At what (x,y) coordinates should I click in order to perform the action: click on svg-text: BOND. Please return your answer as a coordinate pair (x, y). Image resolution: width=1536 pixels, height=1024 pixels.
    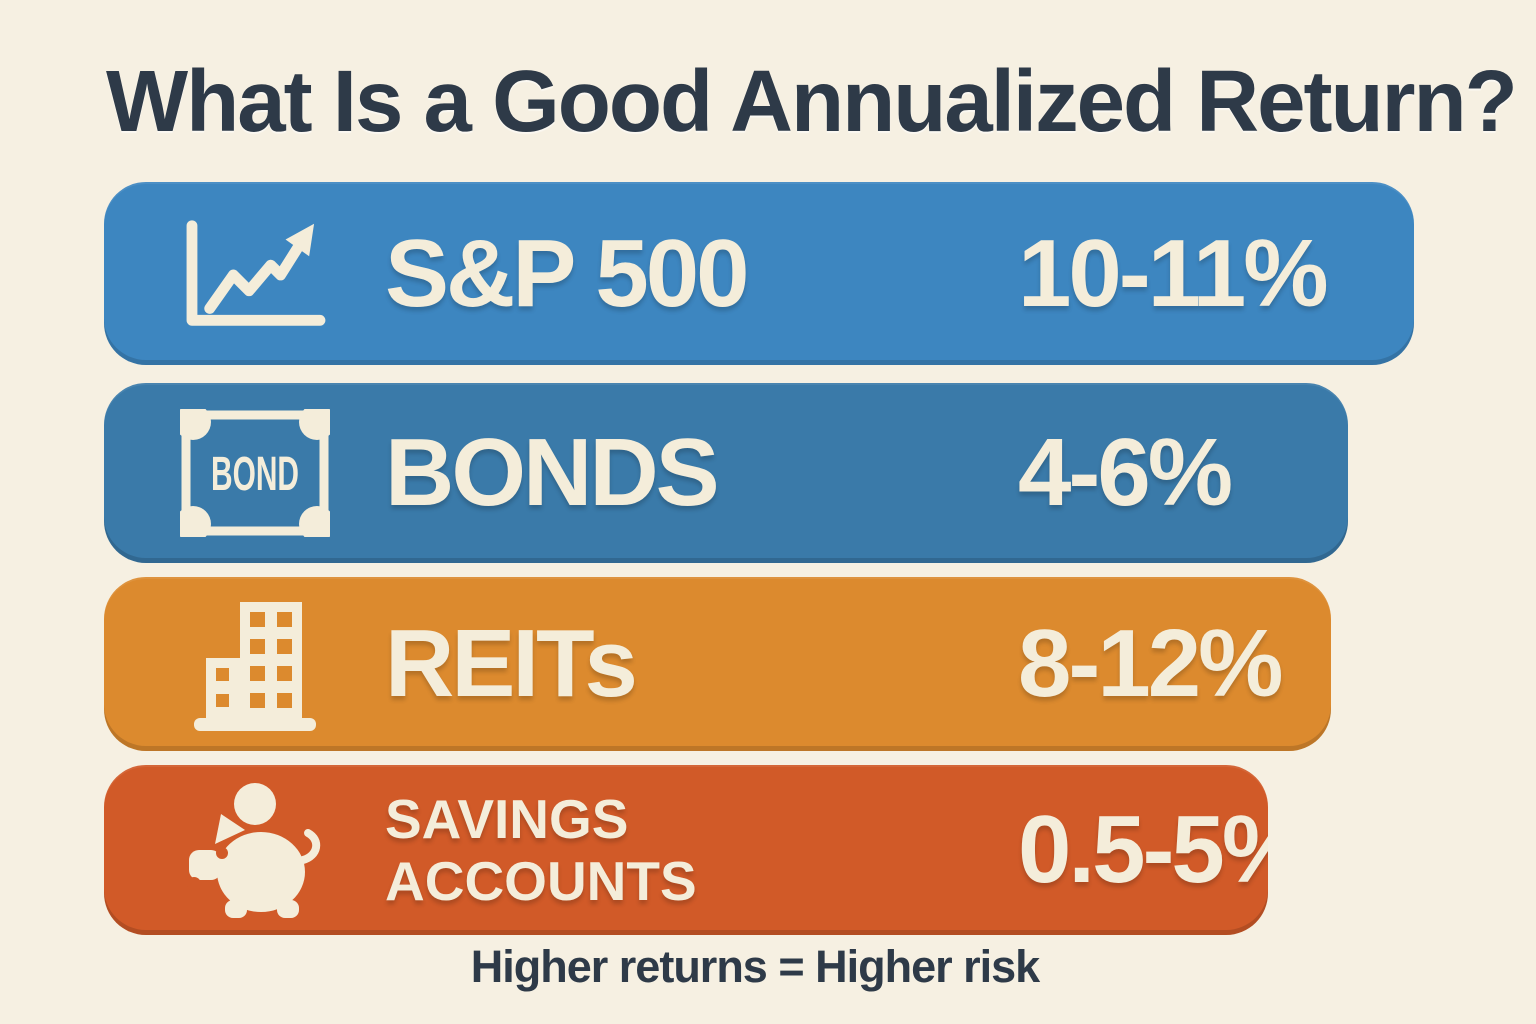
    Looking at the image, I should click on (255, 474).